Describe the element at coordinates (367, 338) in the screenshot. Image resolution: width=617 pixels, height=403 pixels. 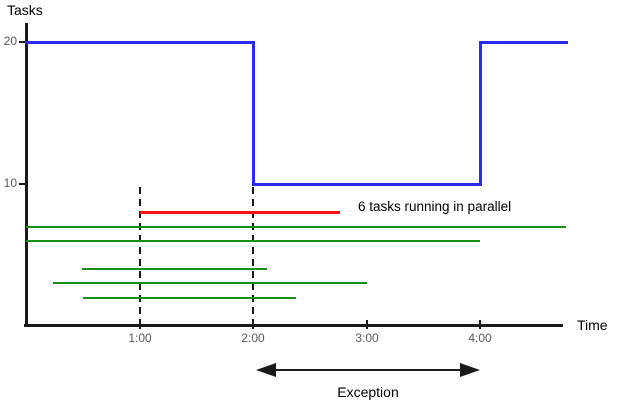
I see `x-tick-label: 3:00` at that location.